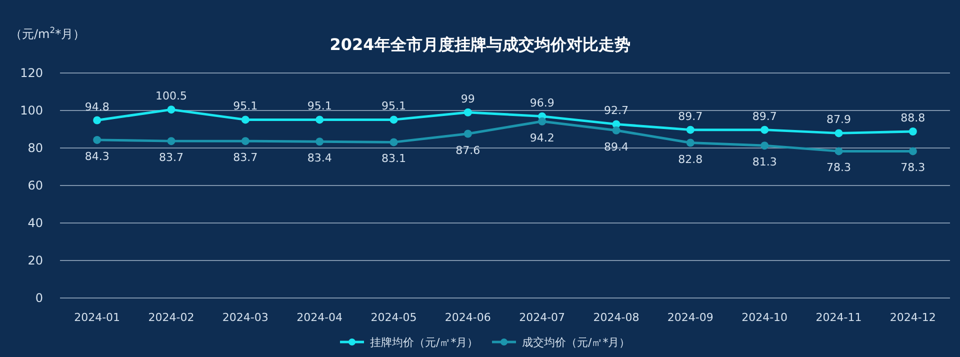  Describe the element at coordinates (765, 317) in the screenshot. I see `x-tick-label: 2024-10` at that location.